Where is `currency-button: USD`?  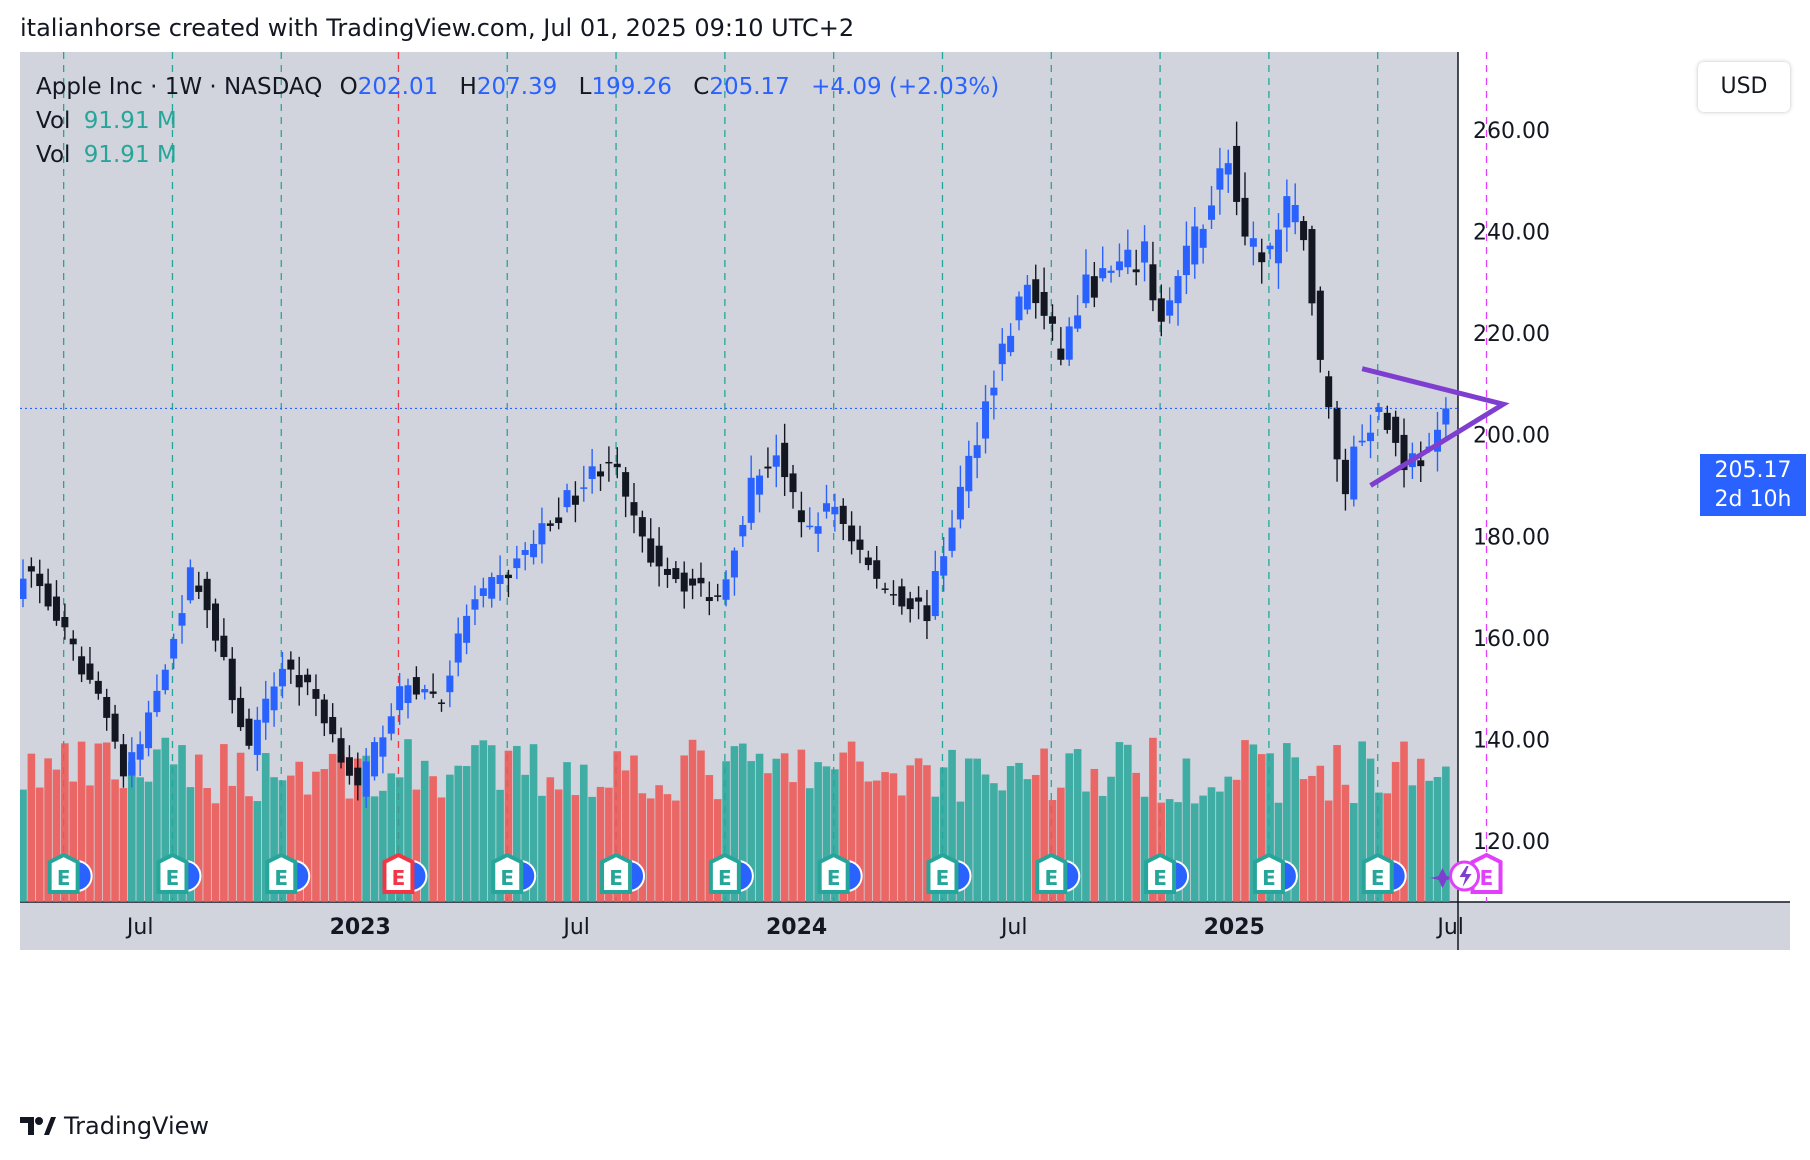
currency-button: USD is located at coordinates (1744, 87).